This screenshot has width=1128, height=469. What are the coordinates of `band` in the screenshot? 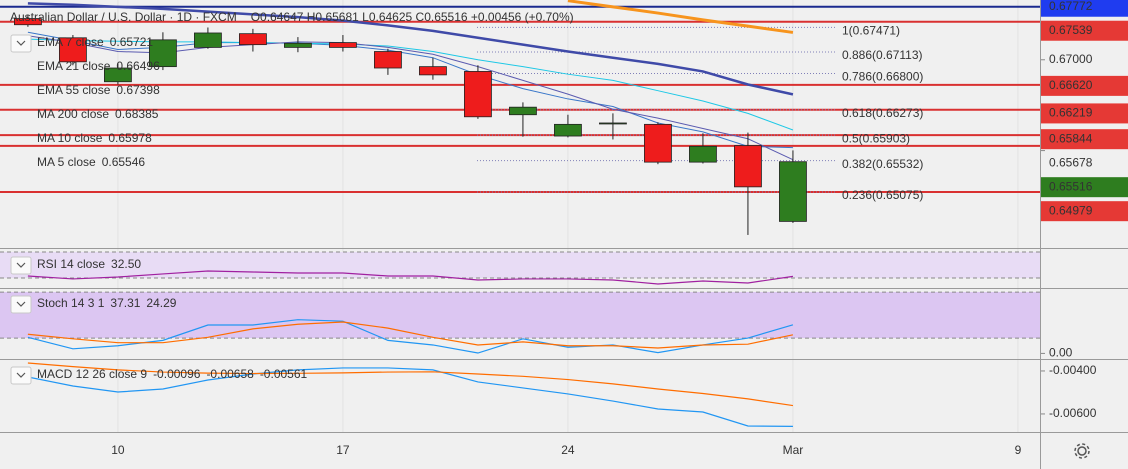 It's located at (520, 315).